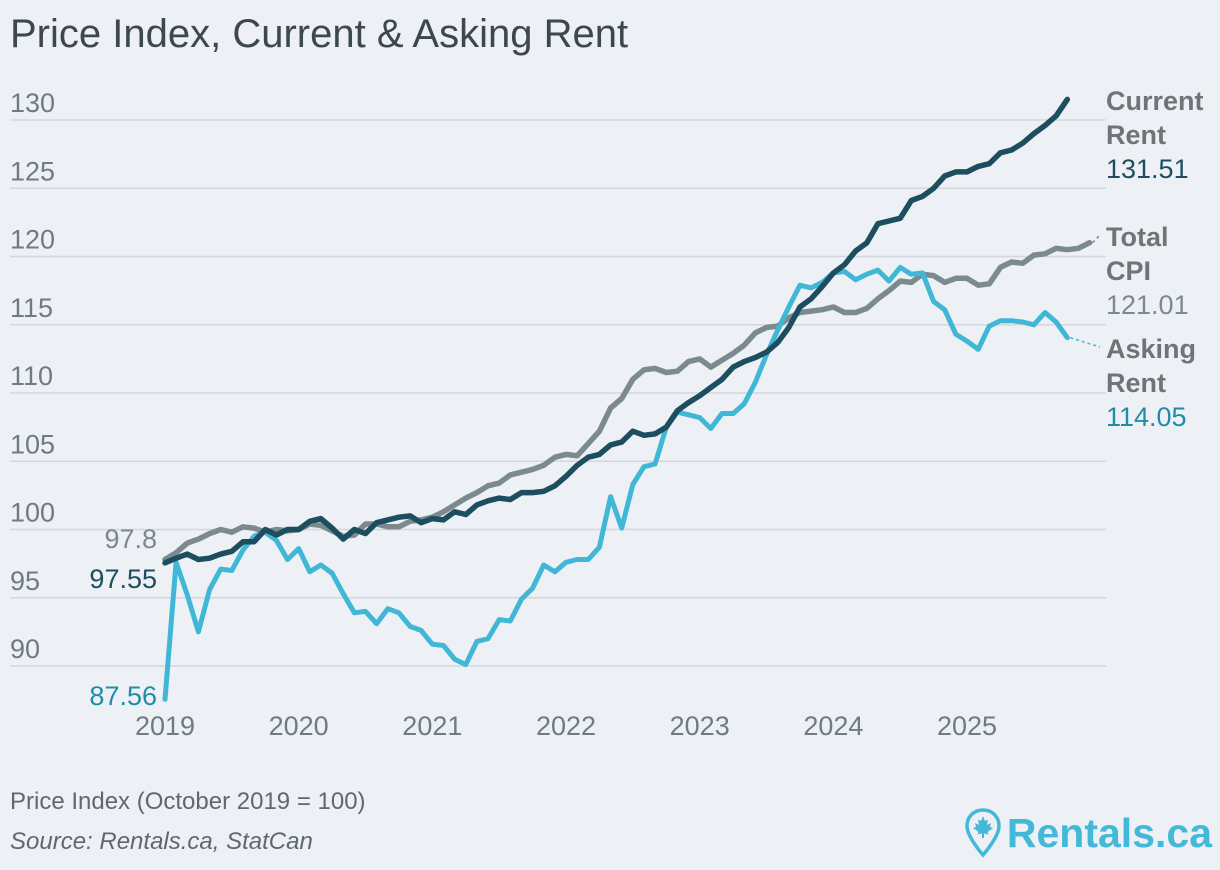  What do you see at coordinates (1096, 239) in the screenshot?
I see `leader-line-total-cpi` at bounding box center [1096, 239].